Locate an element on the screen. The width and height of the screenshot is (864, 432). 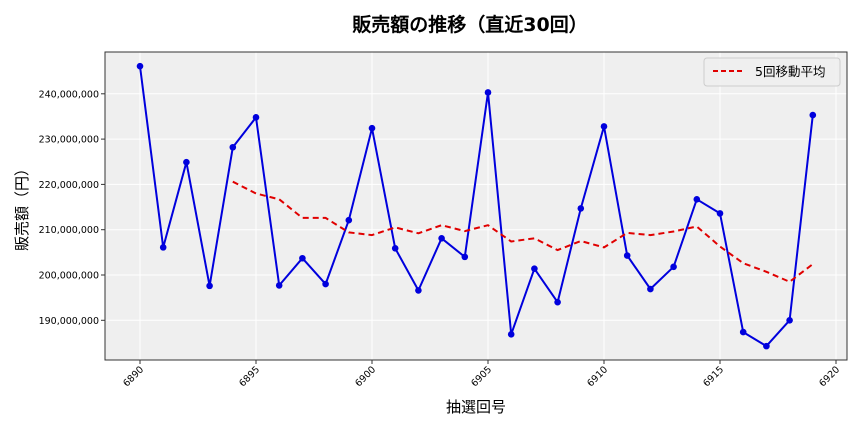
legend-box is located at coordinates (772, 72).